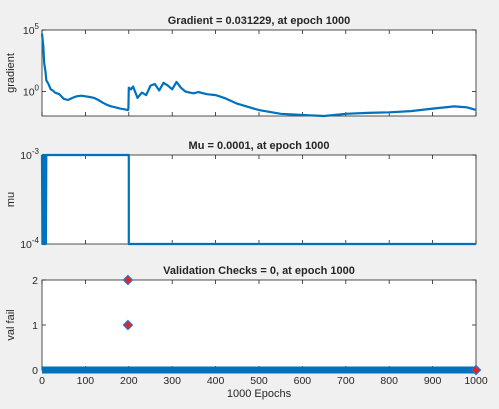  What do you see at coordinates (172, 381) in the screenshot?
I see `x-tick-label: 300` at bounding box center [172, 381].